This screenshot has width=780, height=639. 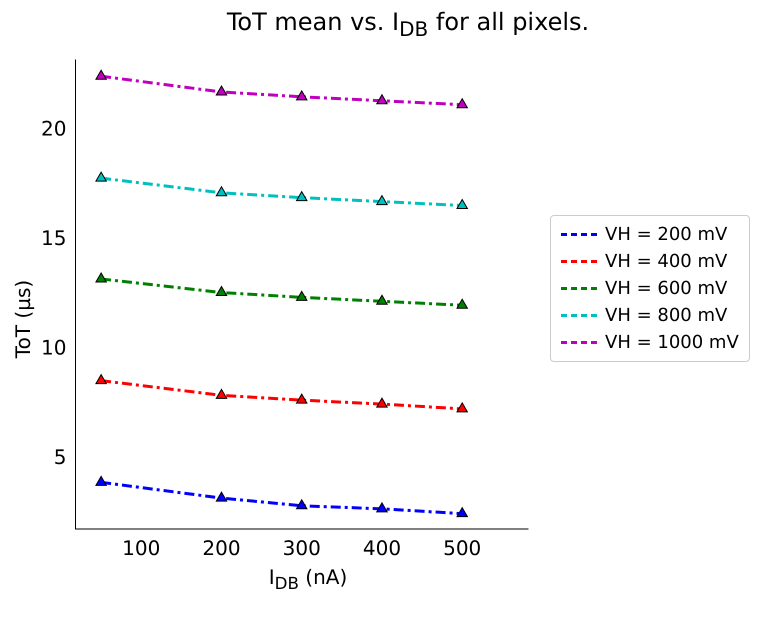 What do you see at coordinates (666, 315) in the screenshot?
I see `legend-label: VH = 800 mV` at bounding box center [666, 315].